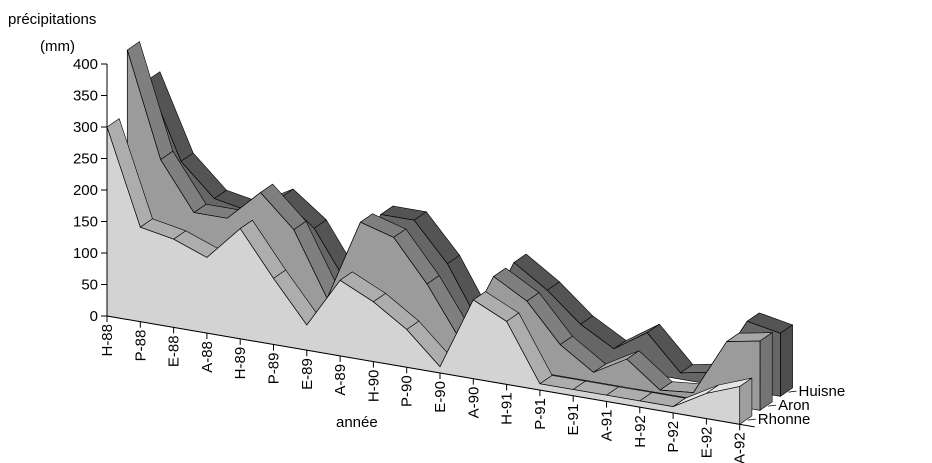 This screenshot has width=932, height=463. What do you see at coordinates (57, 46) in the screenshot?
I see `y-axis-label-line2: (mm)` at bounding box center [57, 46].